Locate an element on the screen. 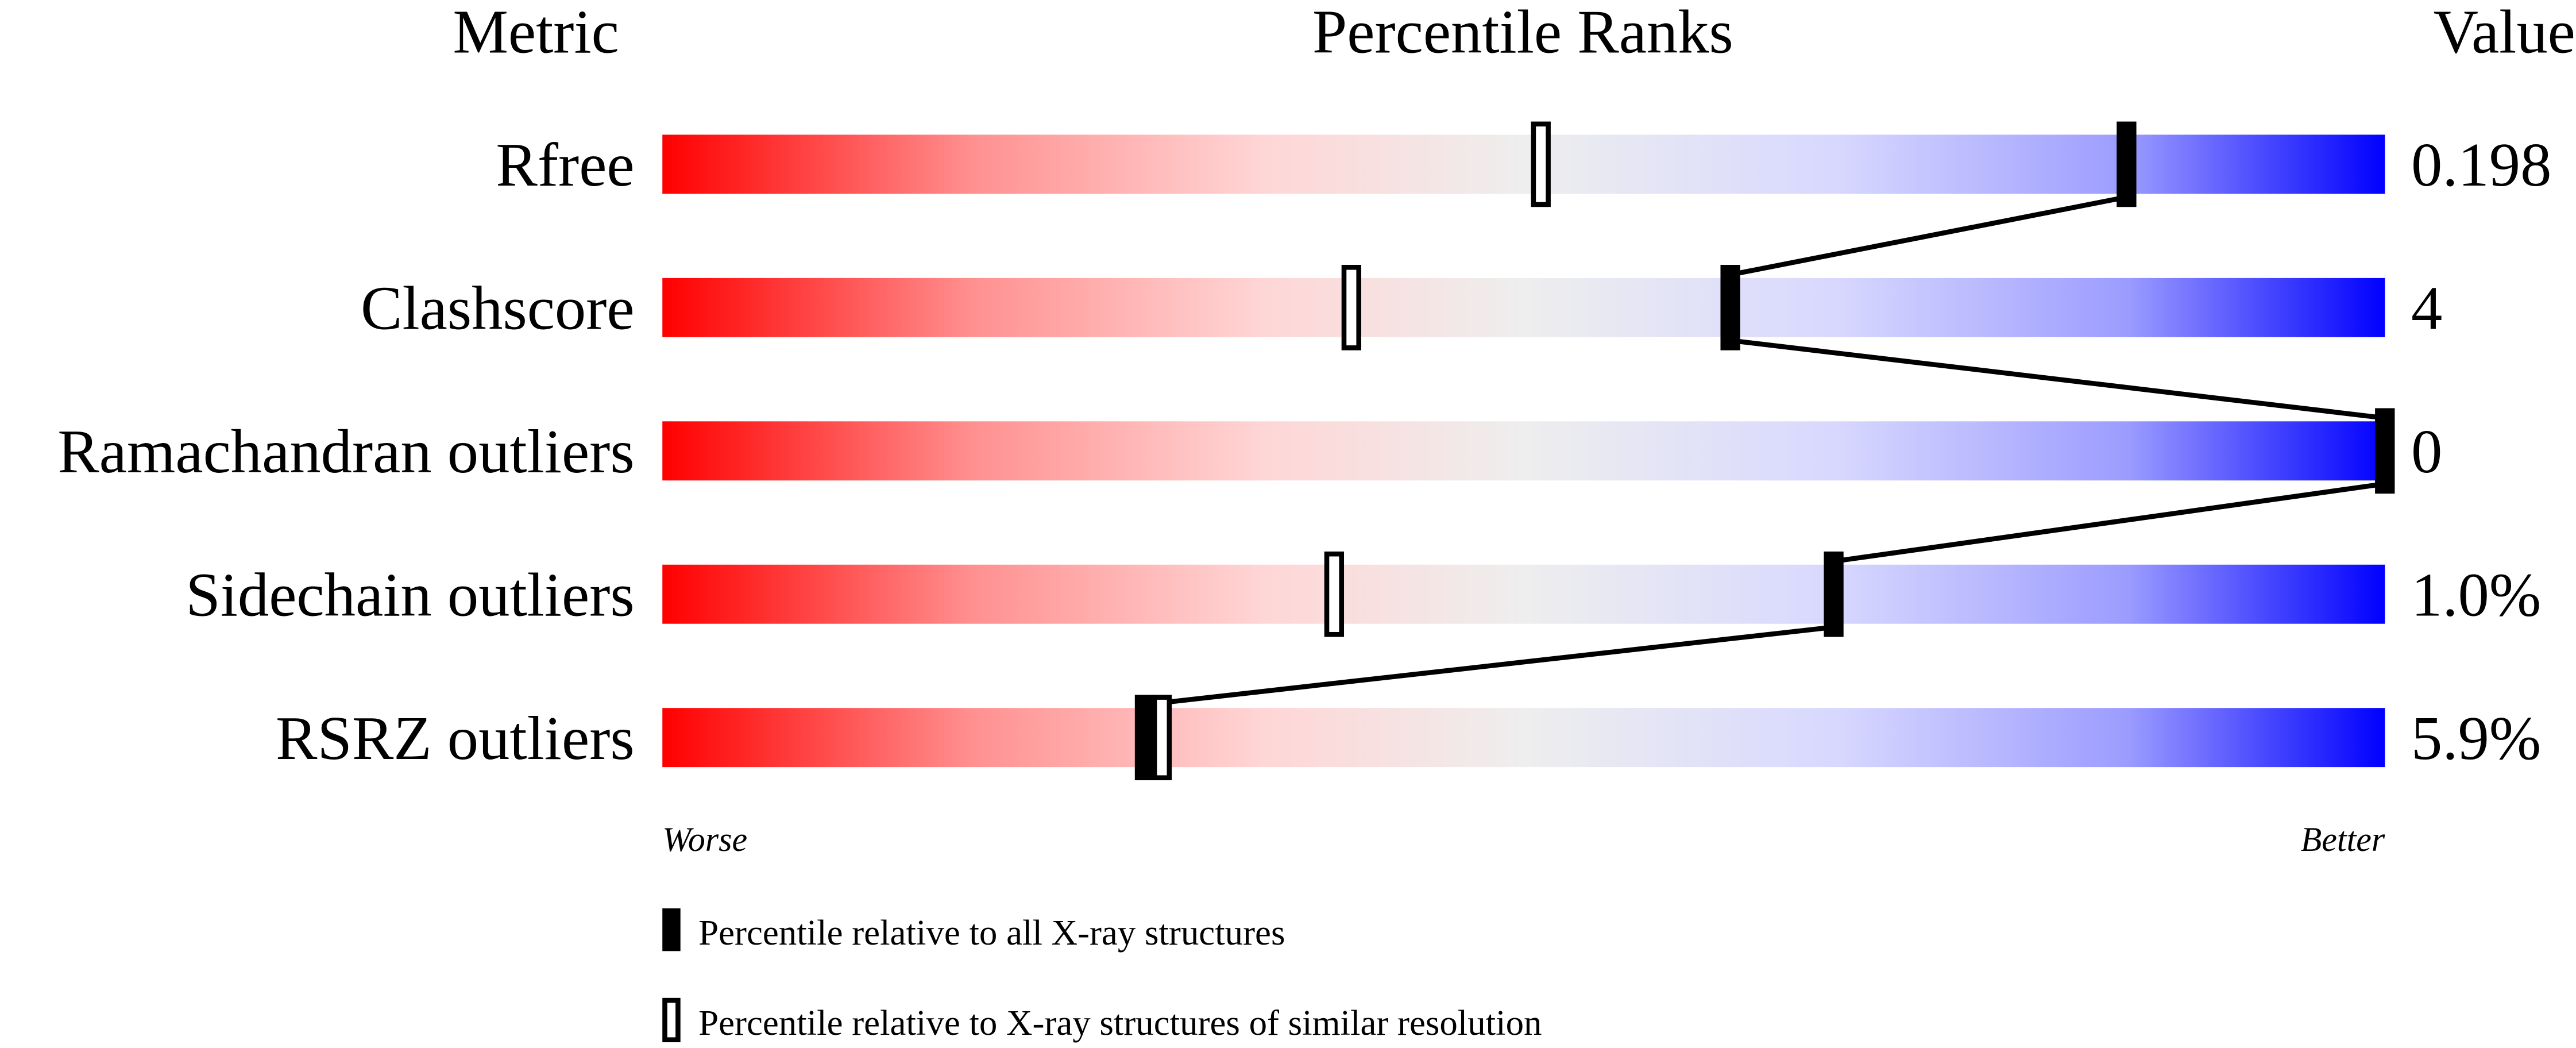 This screenshot has width=2576, height=1048. legend-open-marker is located at coordinates (671, 1019).